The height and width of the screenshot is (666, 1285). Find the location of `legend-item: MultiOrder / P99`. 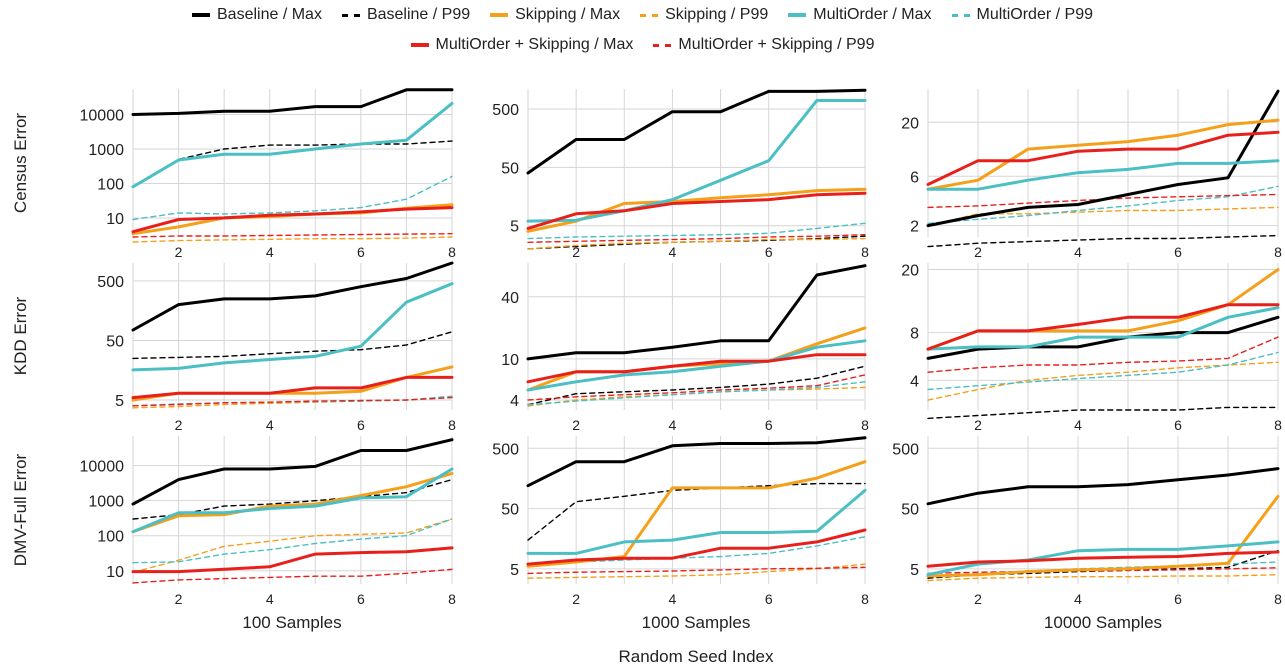

legend-item: MultiOrder / P99 is located at coordinates (1022, 15).